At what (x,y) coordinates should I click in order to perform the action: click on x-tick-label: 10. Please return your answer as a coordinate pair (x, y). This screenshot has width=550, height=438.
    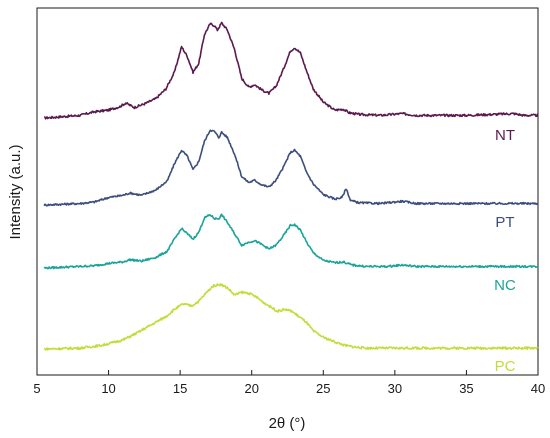
    Looking at the image, I should click on (108, 388).